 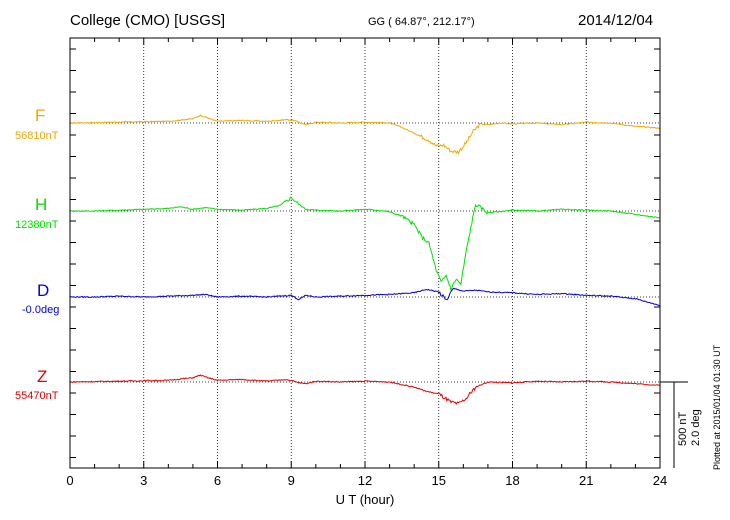 I want to click on x-tick-label: 3, so click(x=143, y=480).